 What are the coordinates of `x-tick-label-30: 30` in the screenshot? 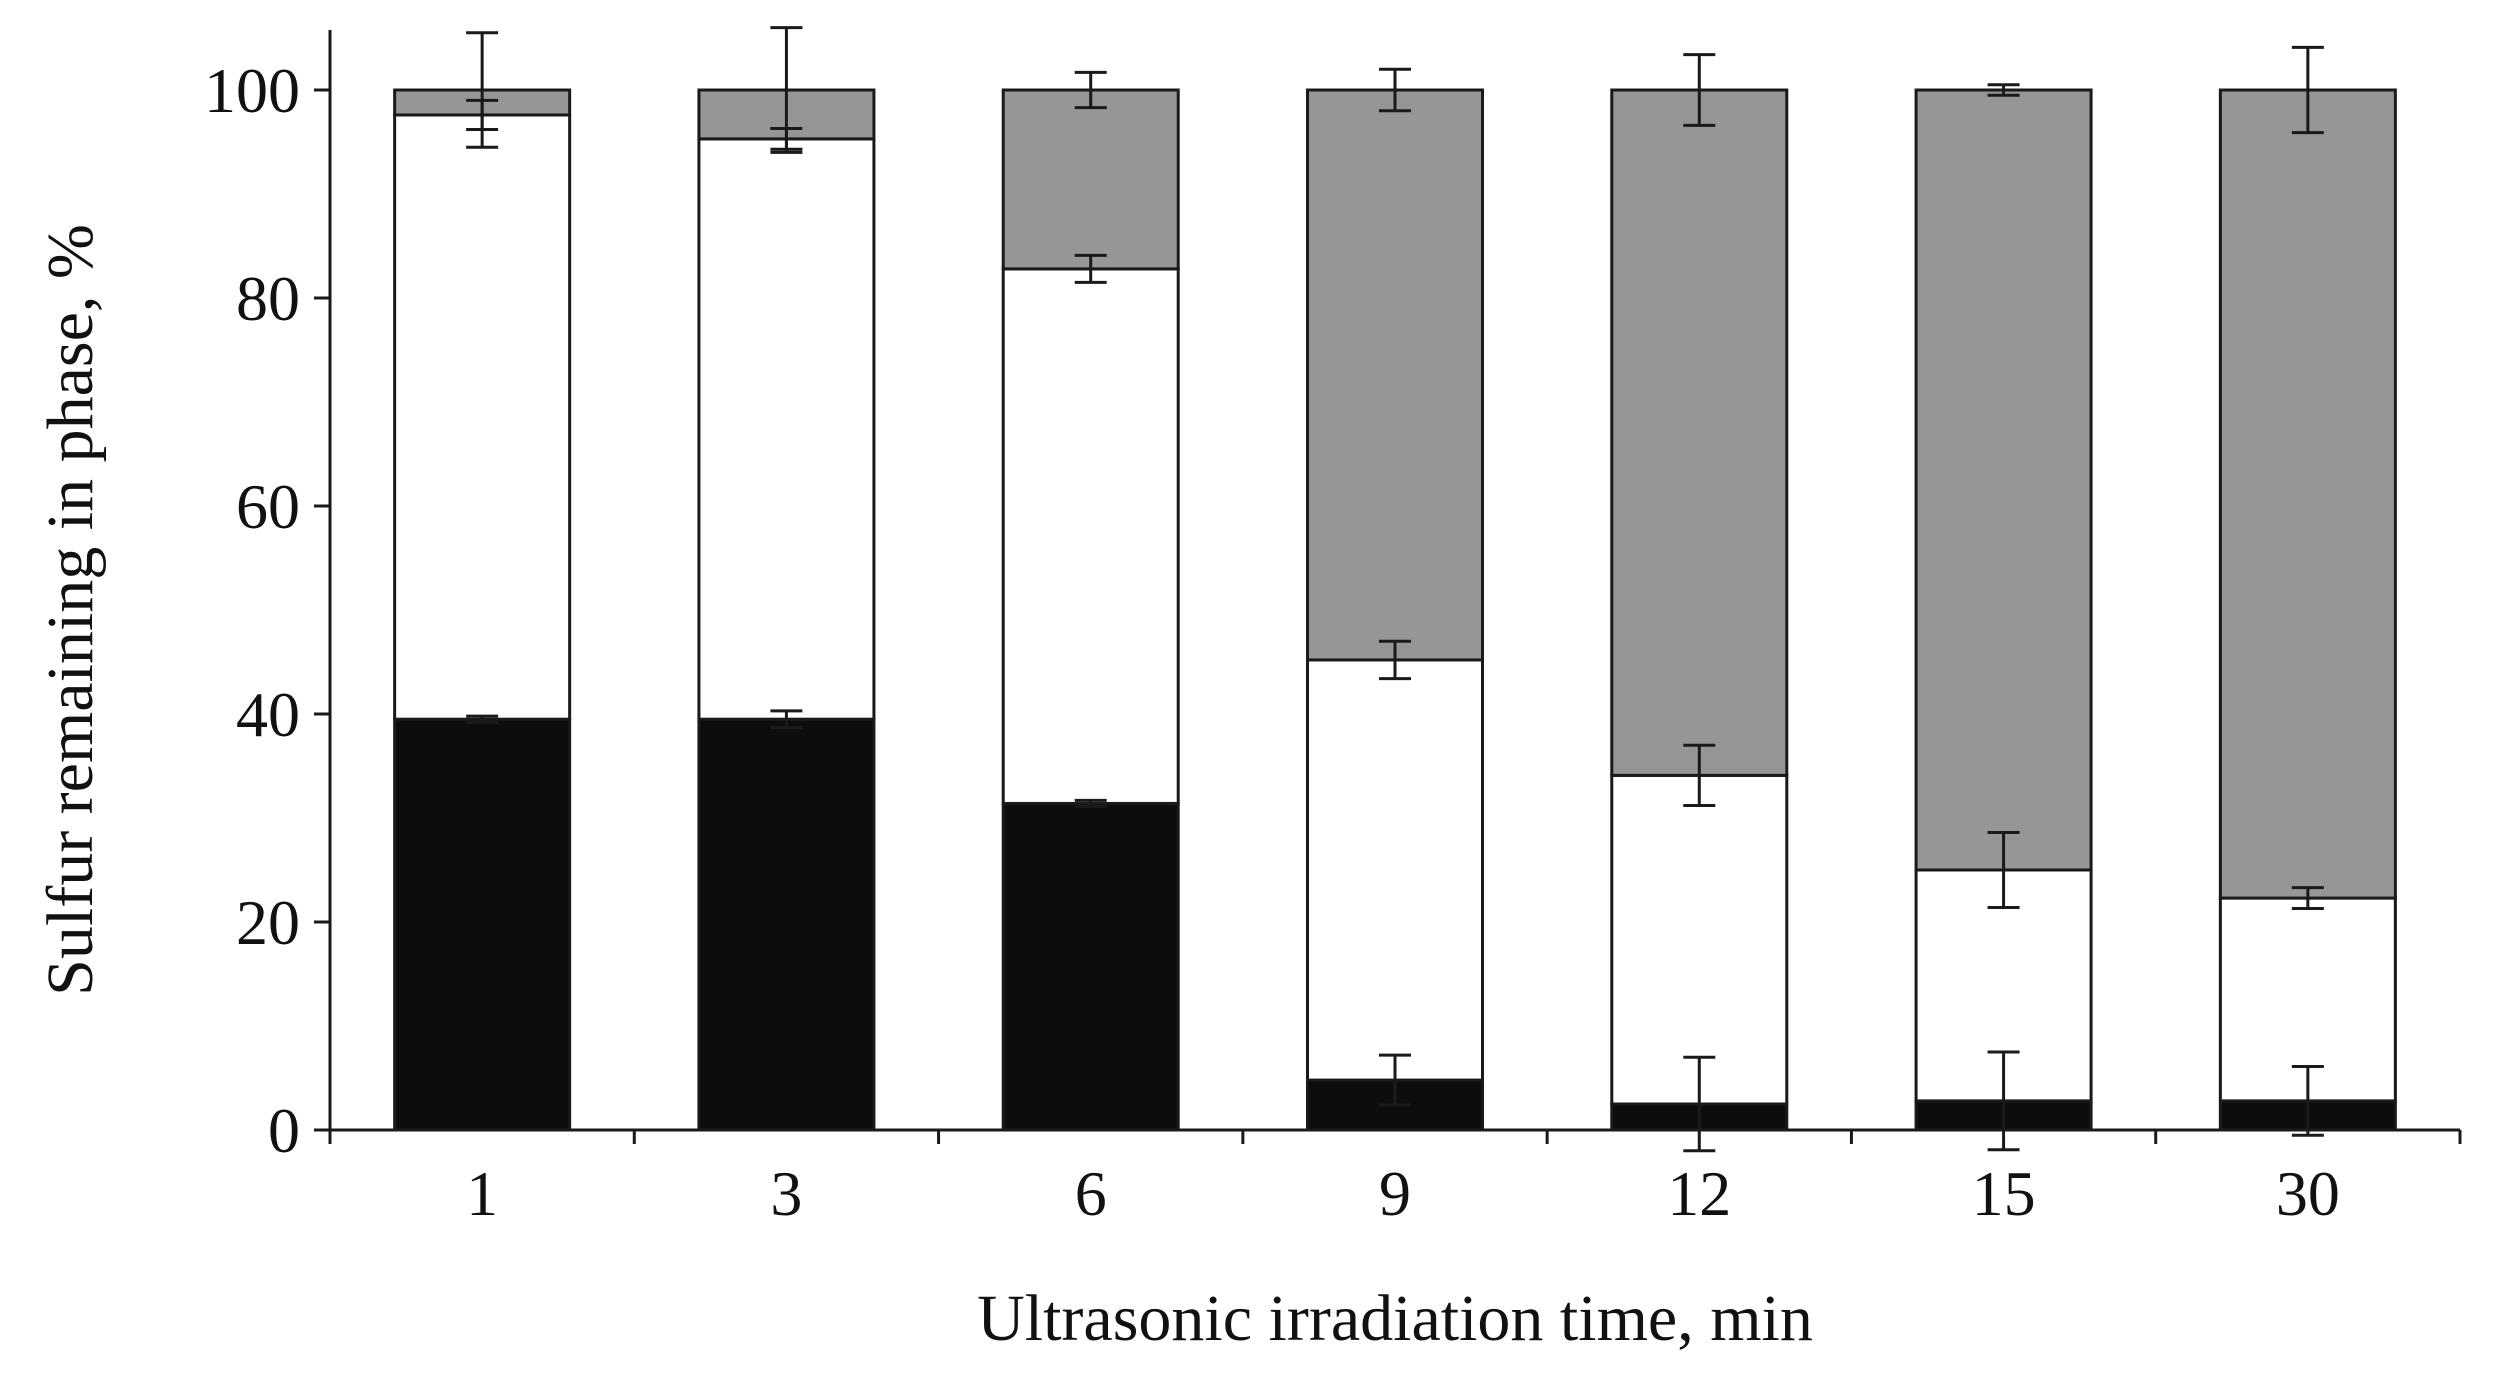 It's located at (2308, 1193).